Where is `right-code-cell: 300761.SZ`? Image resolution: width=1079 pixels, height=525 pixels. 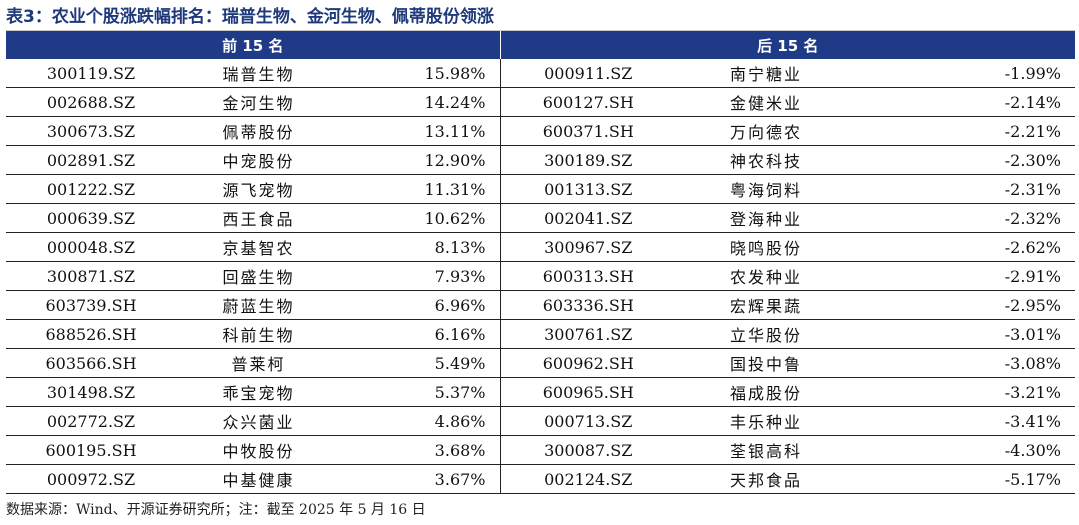
right-code-cell: 300761.SZ is located at coordinates (587, 334).